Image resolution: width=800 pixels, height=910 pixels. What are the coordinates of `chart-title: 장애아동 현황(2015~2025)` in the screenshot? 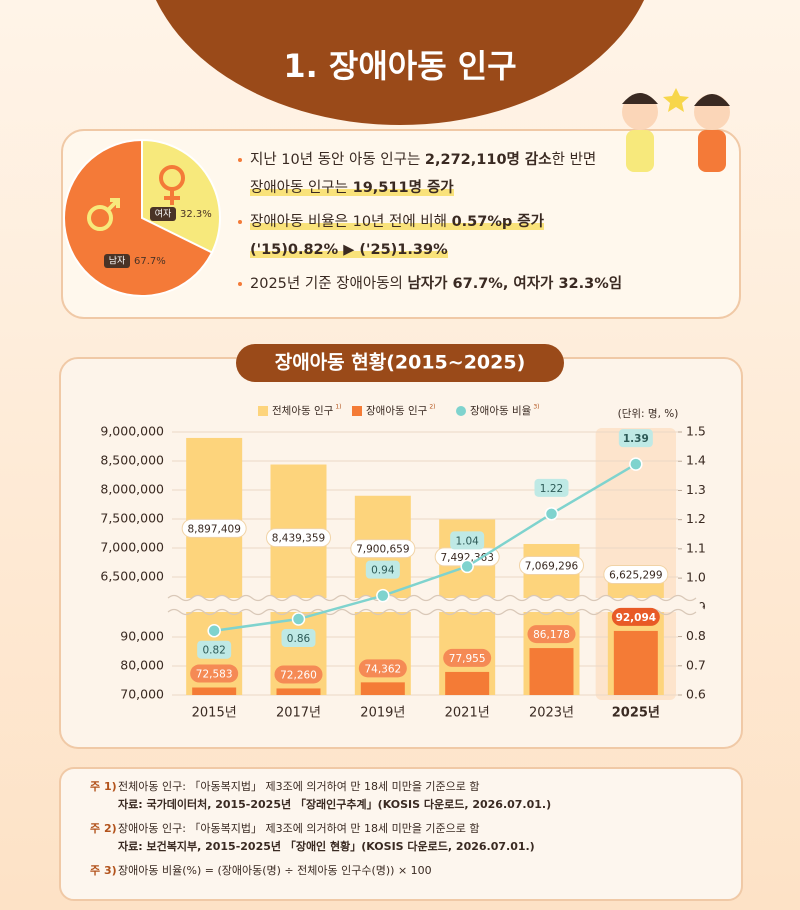 It's located at (400, 362).